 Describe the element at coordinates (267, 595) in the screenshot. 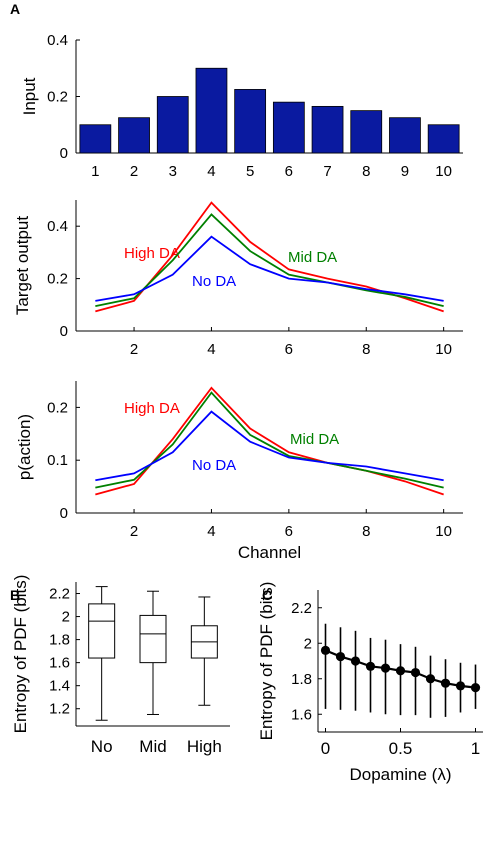

I see `panel-label: C` at that location.